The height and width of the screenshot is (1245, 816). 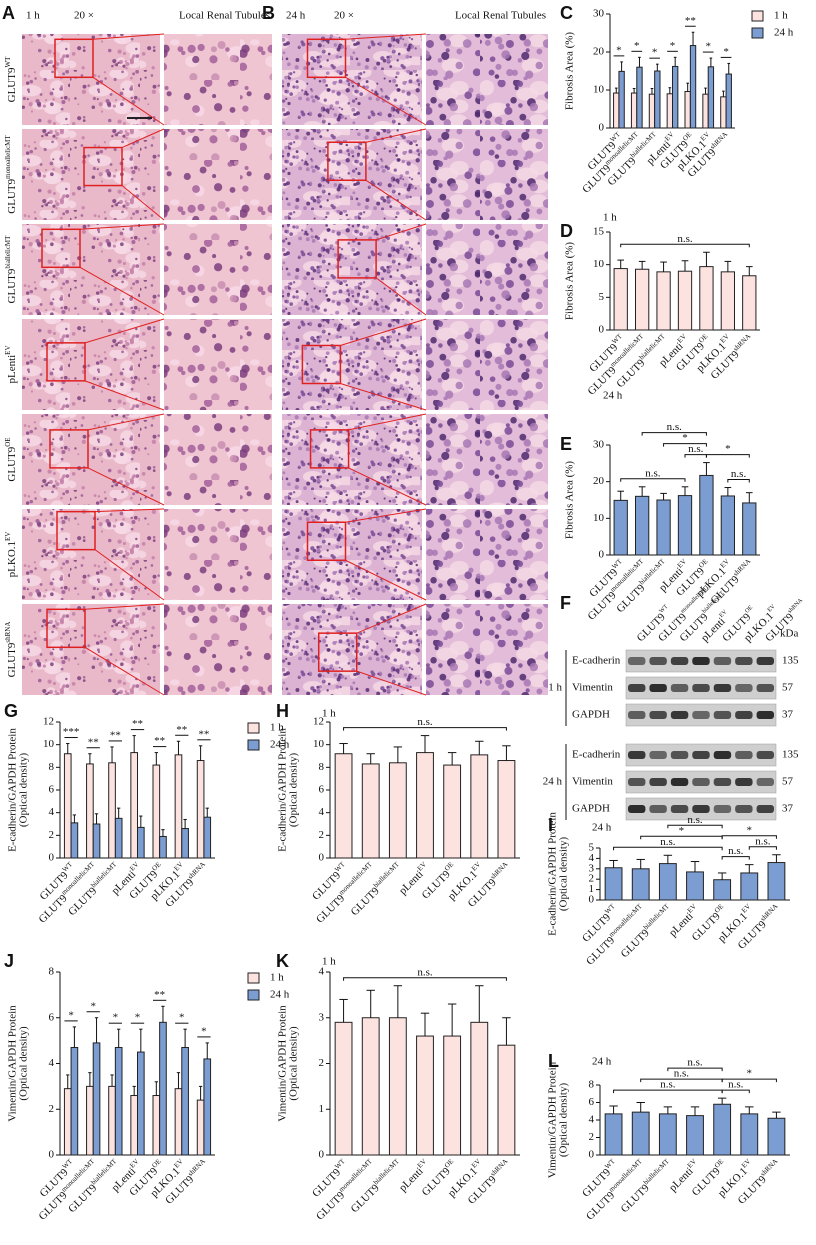 What do you see at coordinates (322, 1063) in the screenshot?
I see `y-tick-label: 2` at bounding box center [322, 1063].